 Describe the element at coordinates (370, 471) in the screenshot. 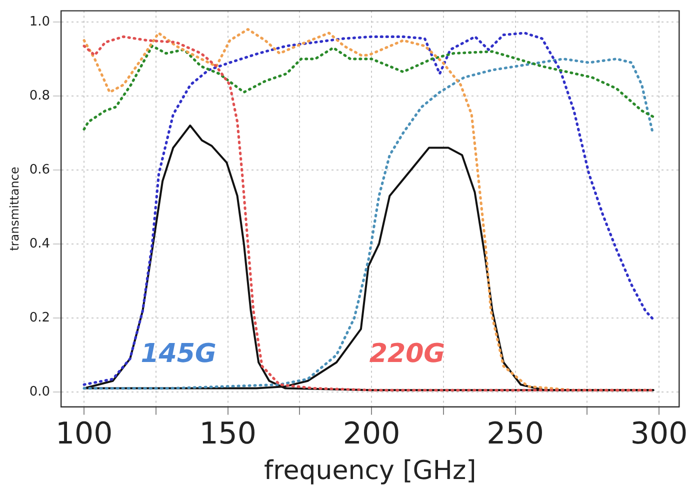

I see `x-axis-title: frequency [GHz]` at that location.